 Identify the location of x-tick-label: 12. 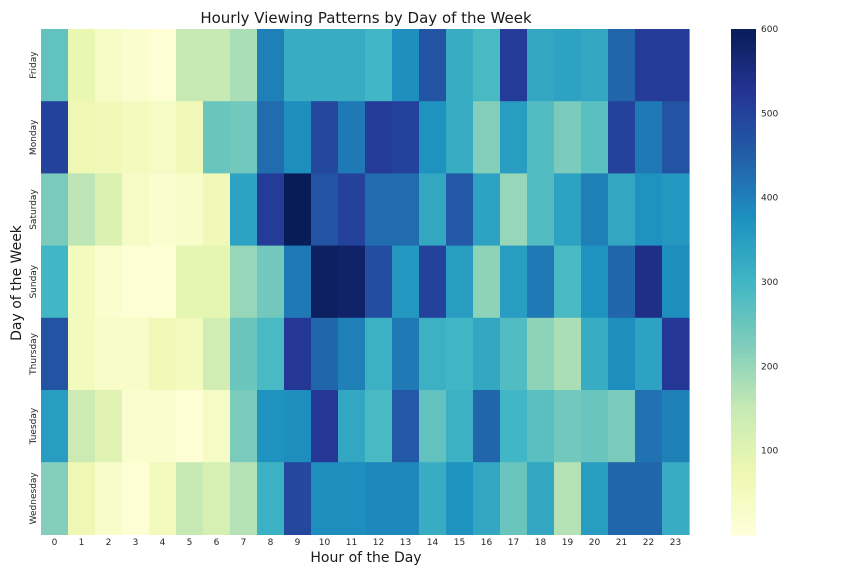
(378, 543).